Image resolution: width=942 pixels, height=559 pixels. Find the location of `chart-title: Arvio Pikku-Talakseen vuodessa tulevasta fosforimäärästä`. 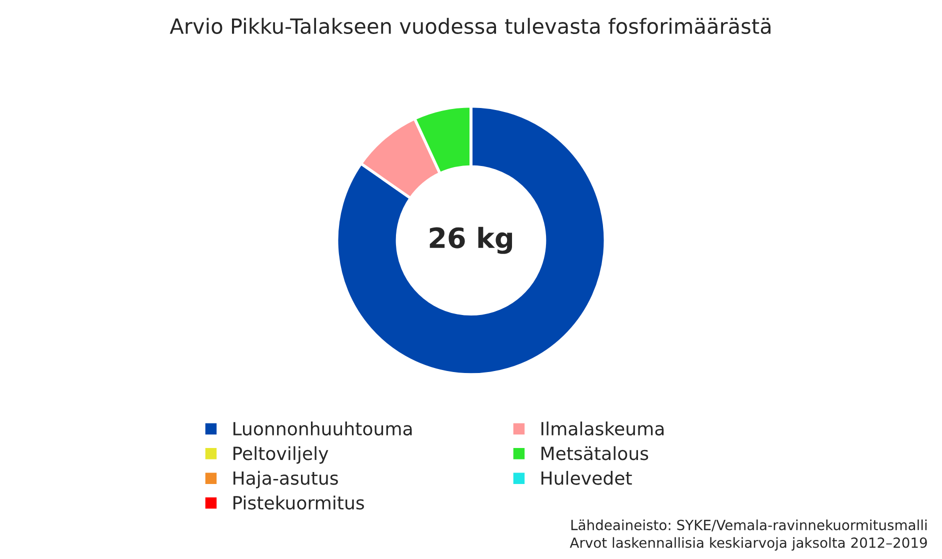

chart-title: Arvio Pikku-Talakseen vuodessa tulevasta fosforimäärästä is located at coordinates (470, 26).